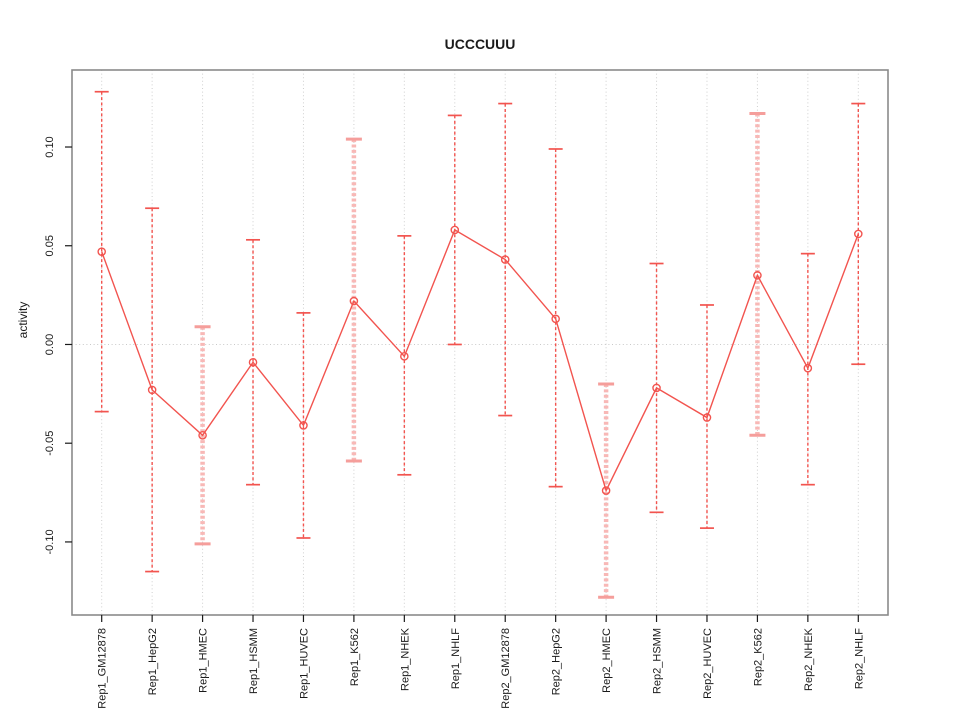 Image resolution: width=960 pixels, height=720 pixels. I want to click on chart-title: UCCCUUU, so click(480, 44).